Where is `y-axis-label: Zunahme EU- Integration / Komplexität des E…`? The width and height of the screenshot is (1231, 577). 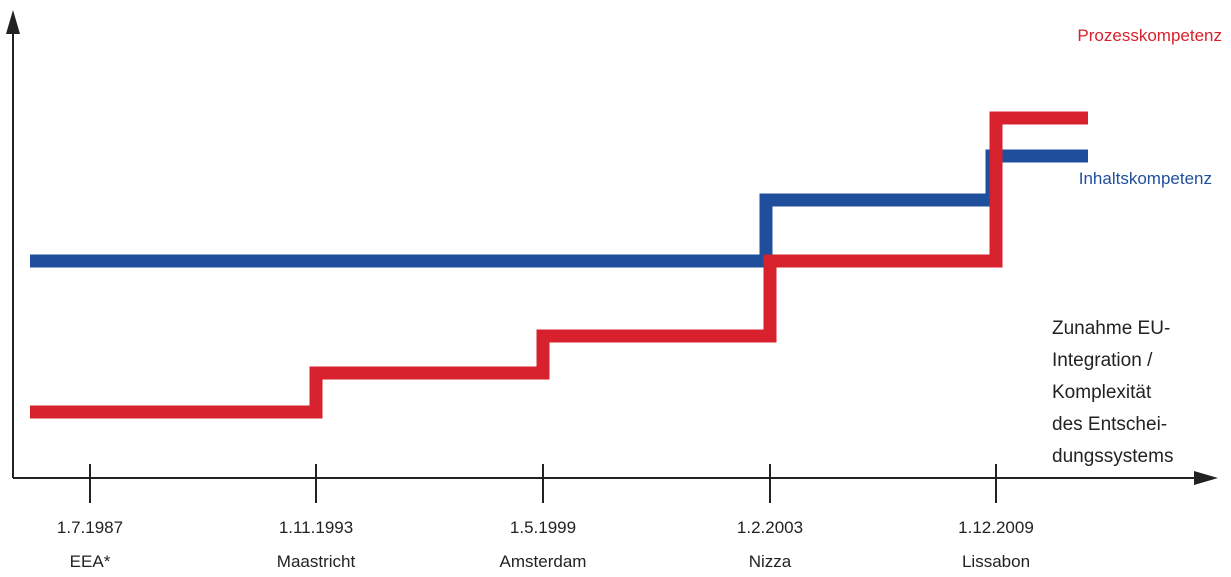
y-axis-label: Zunahme EU- Integration / Komplexität des E… is located at coordinates (1112, 392).